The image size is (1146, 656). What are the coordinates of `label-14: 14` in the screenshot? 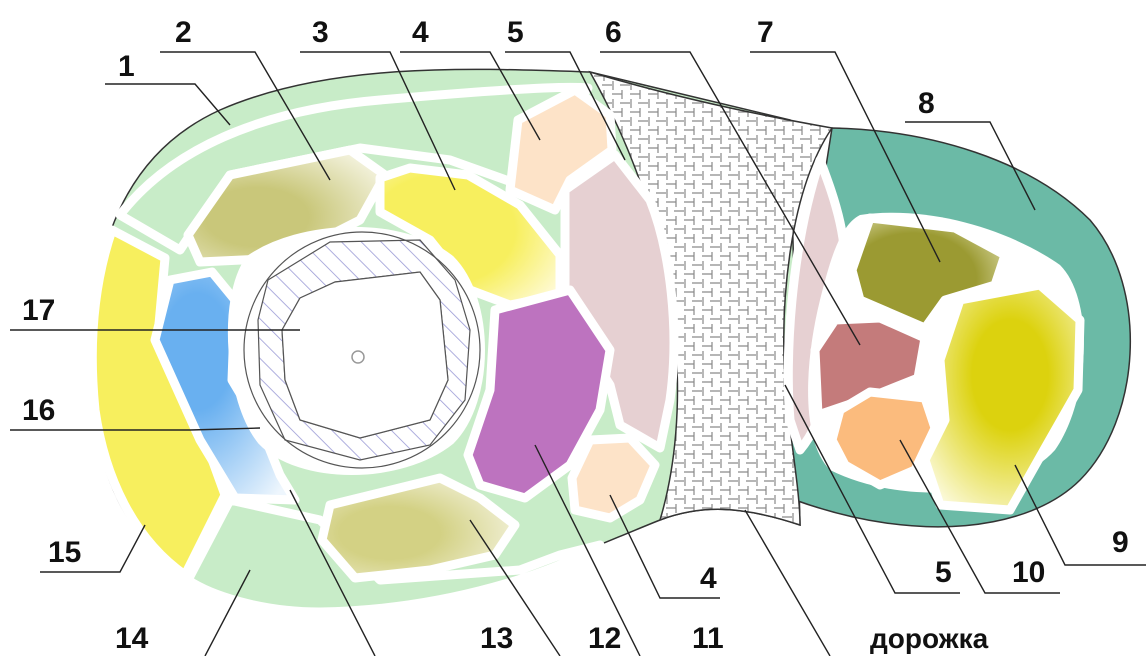 It's located at (132, 638).